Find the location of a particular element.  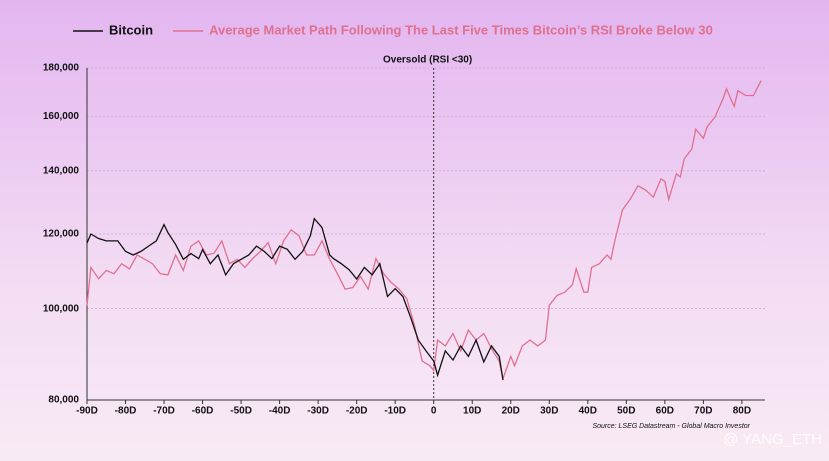

y-tick-label: 120,000 is located at coordinates (61, 234).